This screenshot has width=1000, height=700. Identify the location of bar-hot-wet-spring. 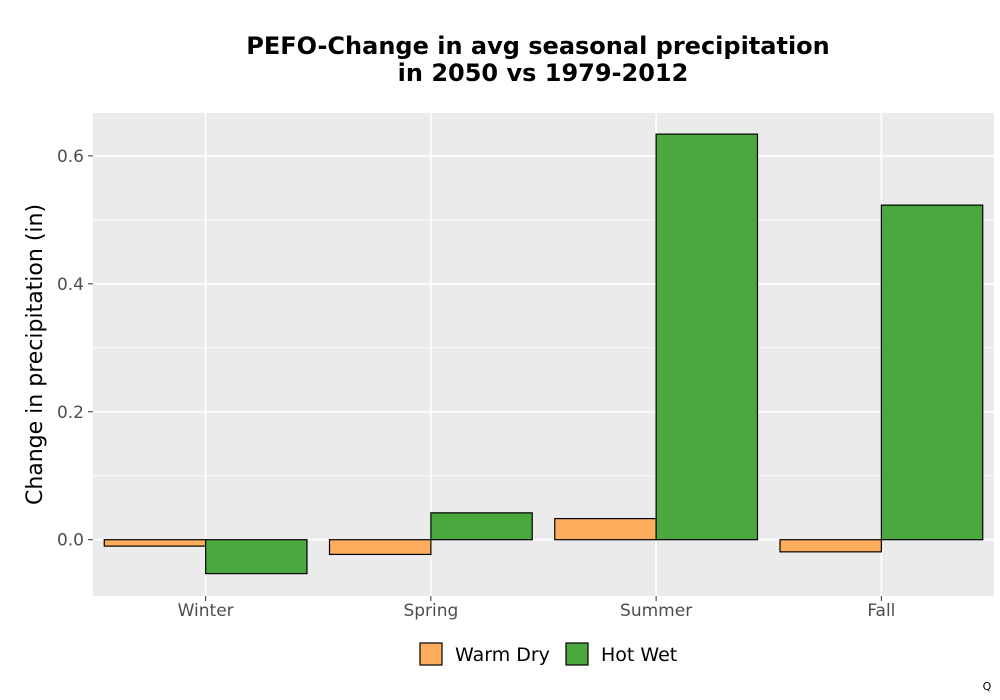
(481, 526).